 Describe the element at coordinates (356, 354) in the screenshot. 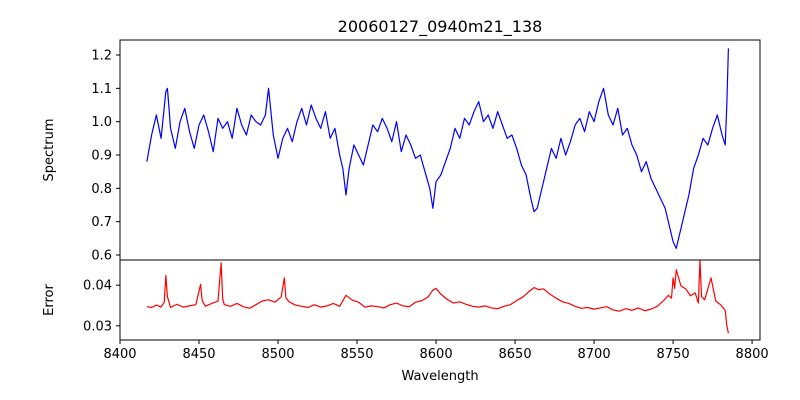

I see `x-tick-label: 8550` at that location.